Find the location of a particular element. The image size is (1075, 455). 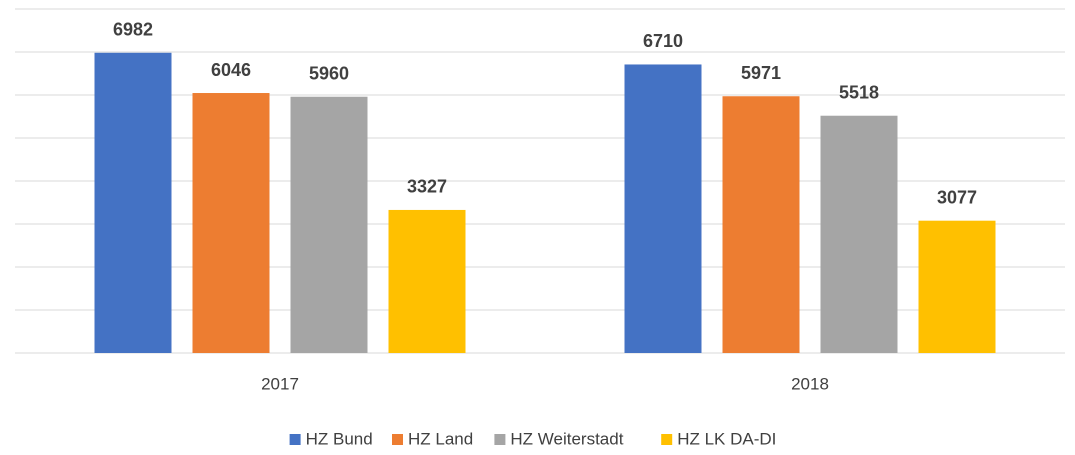

value-label: 6710 is located at coordinates (663, 41).